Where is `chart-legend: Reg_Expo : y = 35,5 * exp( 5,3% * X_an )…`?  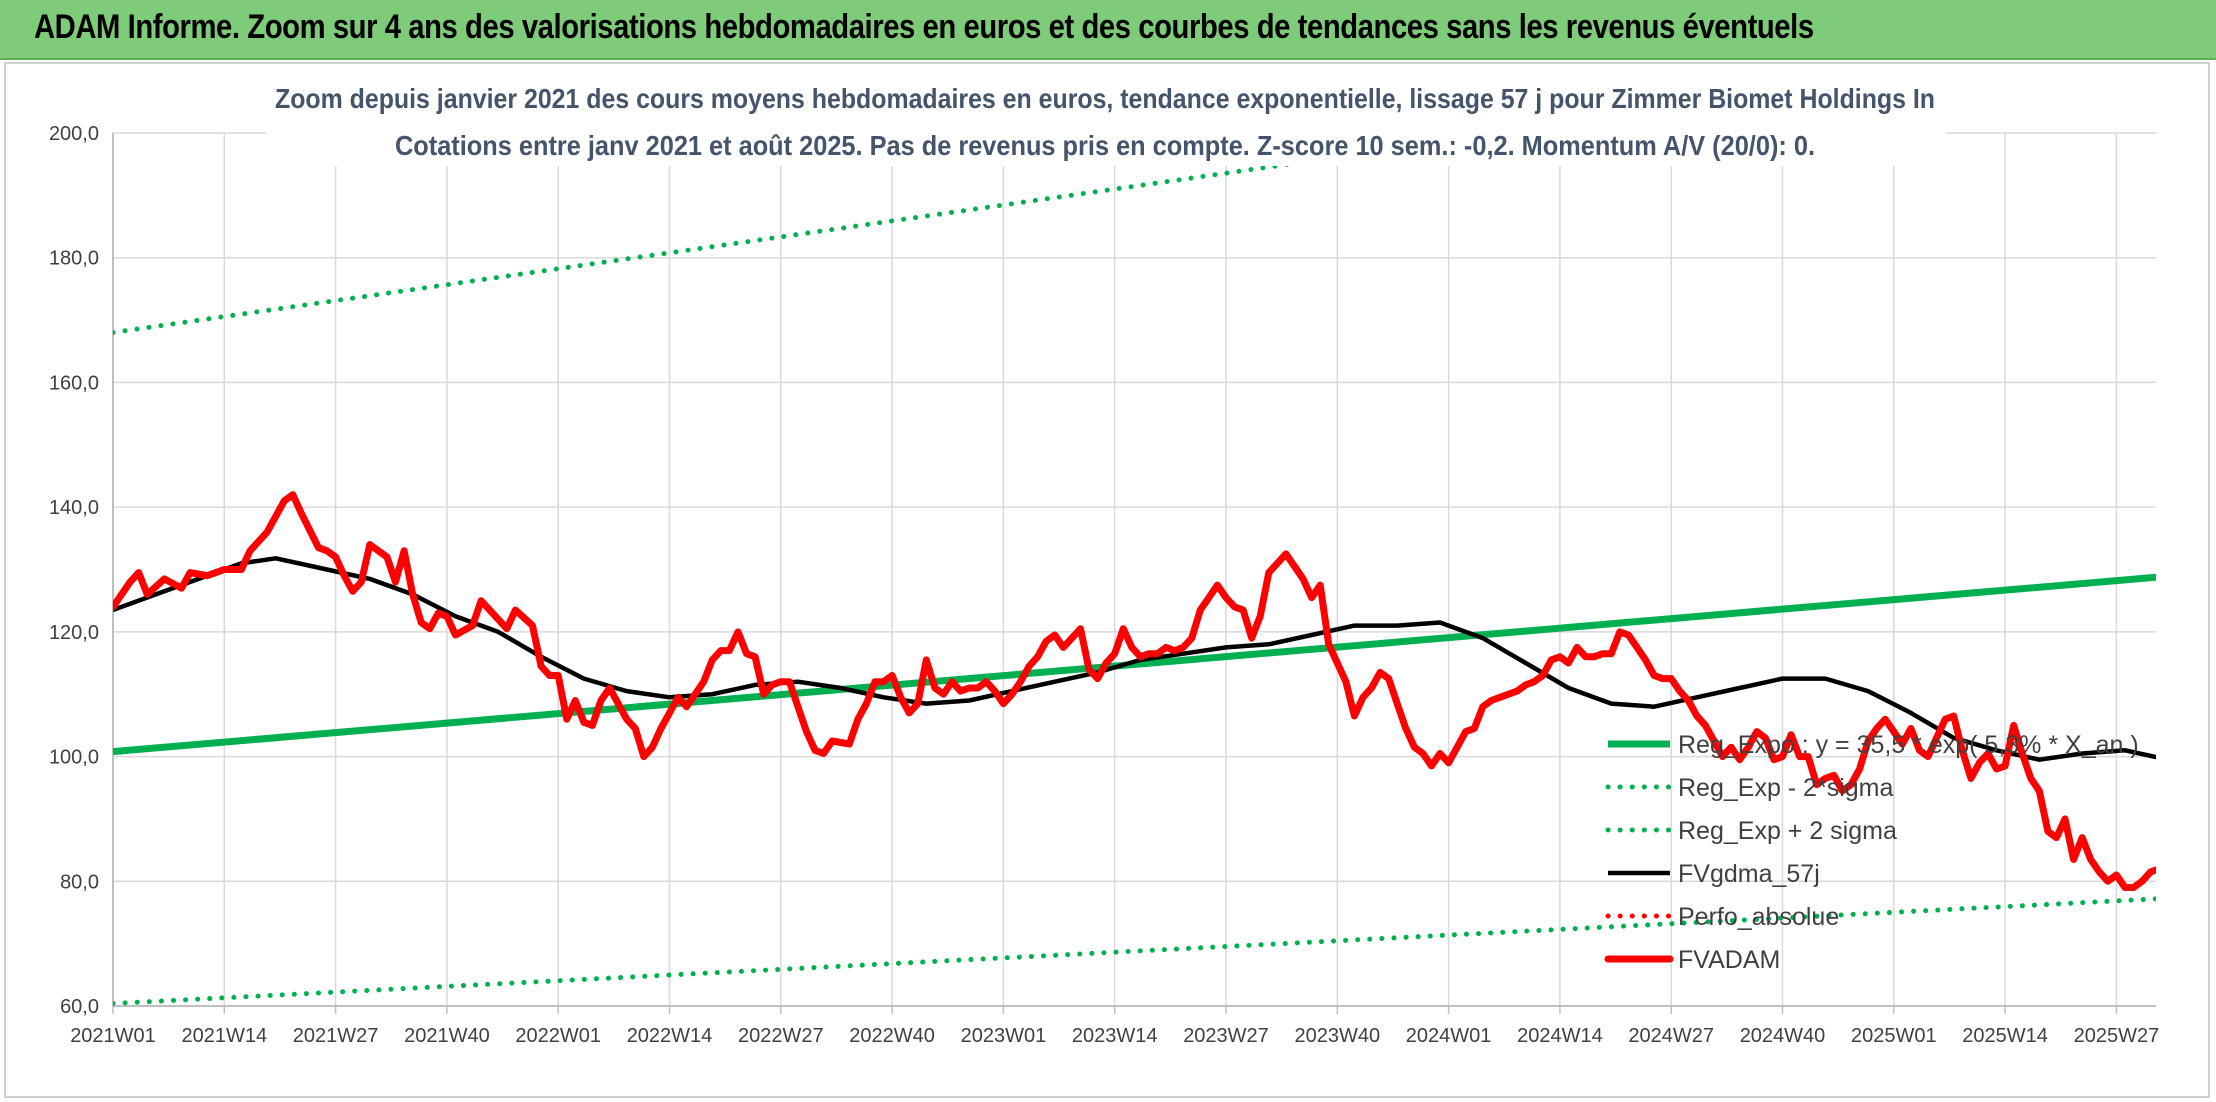
chart-legend: Reg_Expo : y = 35,5 * exp( 5,3% * X_an )… is located at coordinates (1871, 852).